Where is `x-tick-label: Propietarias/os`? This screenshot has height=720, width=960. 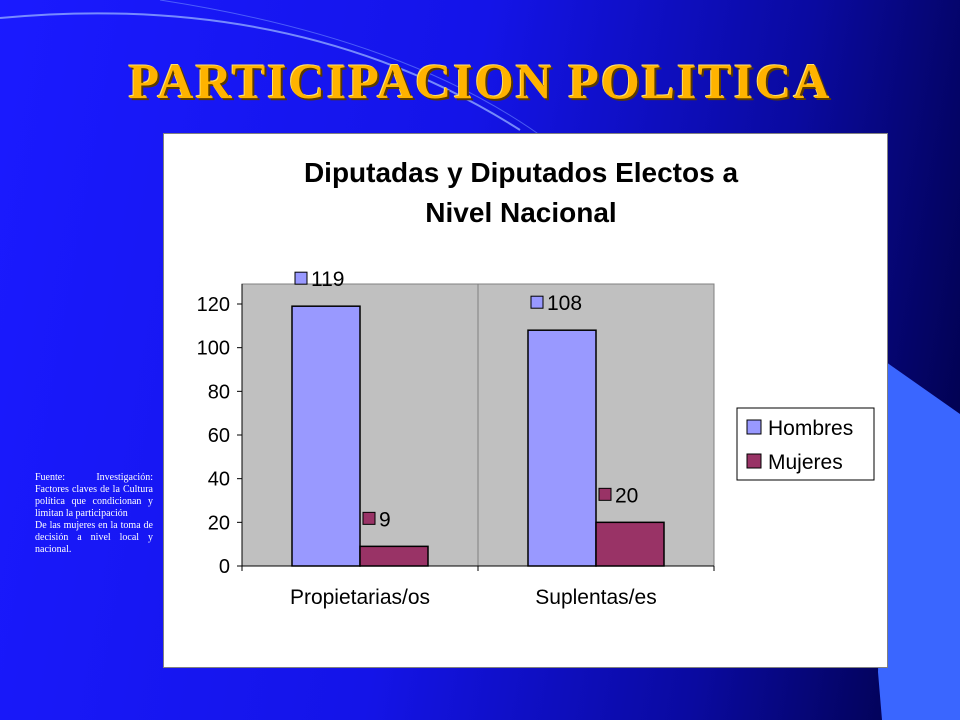
x-tick-label: Propietarias/os is located at coordinates (360, 597).